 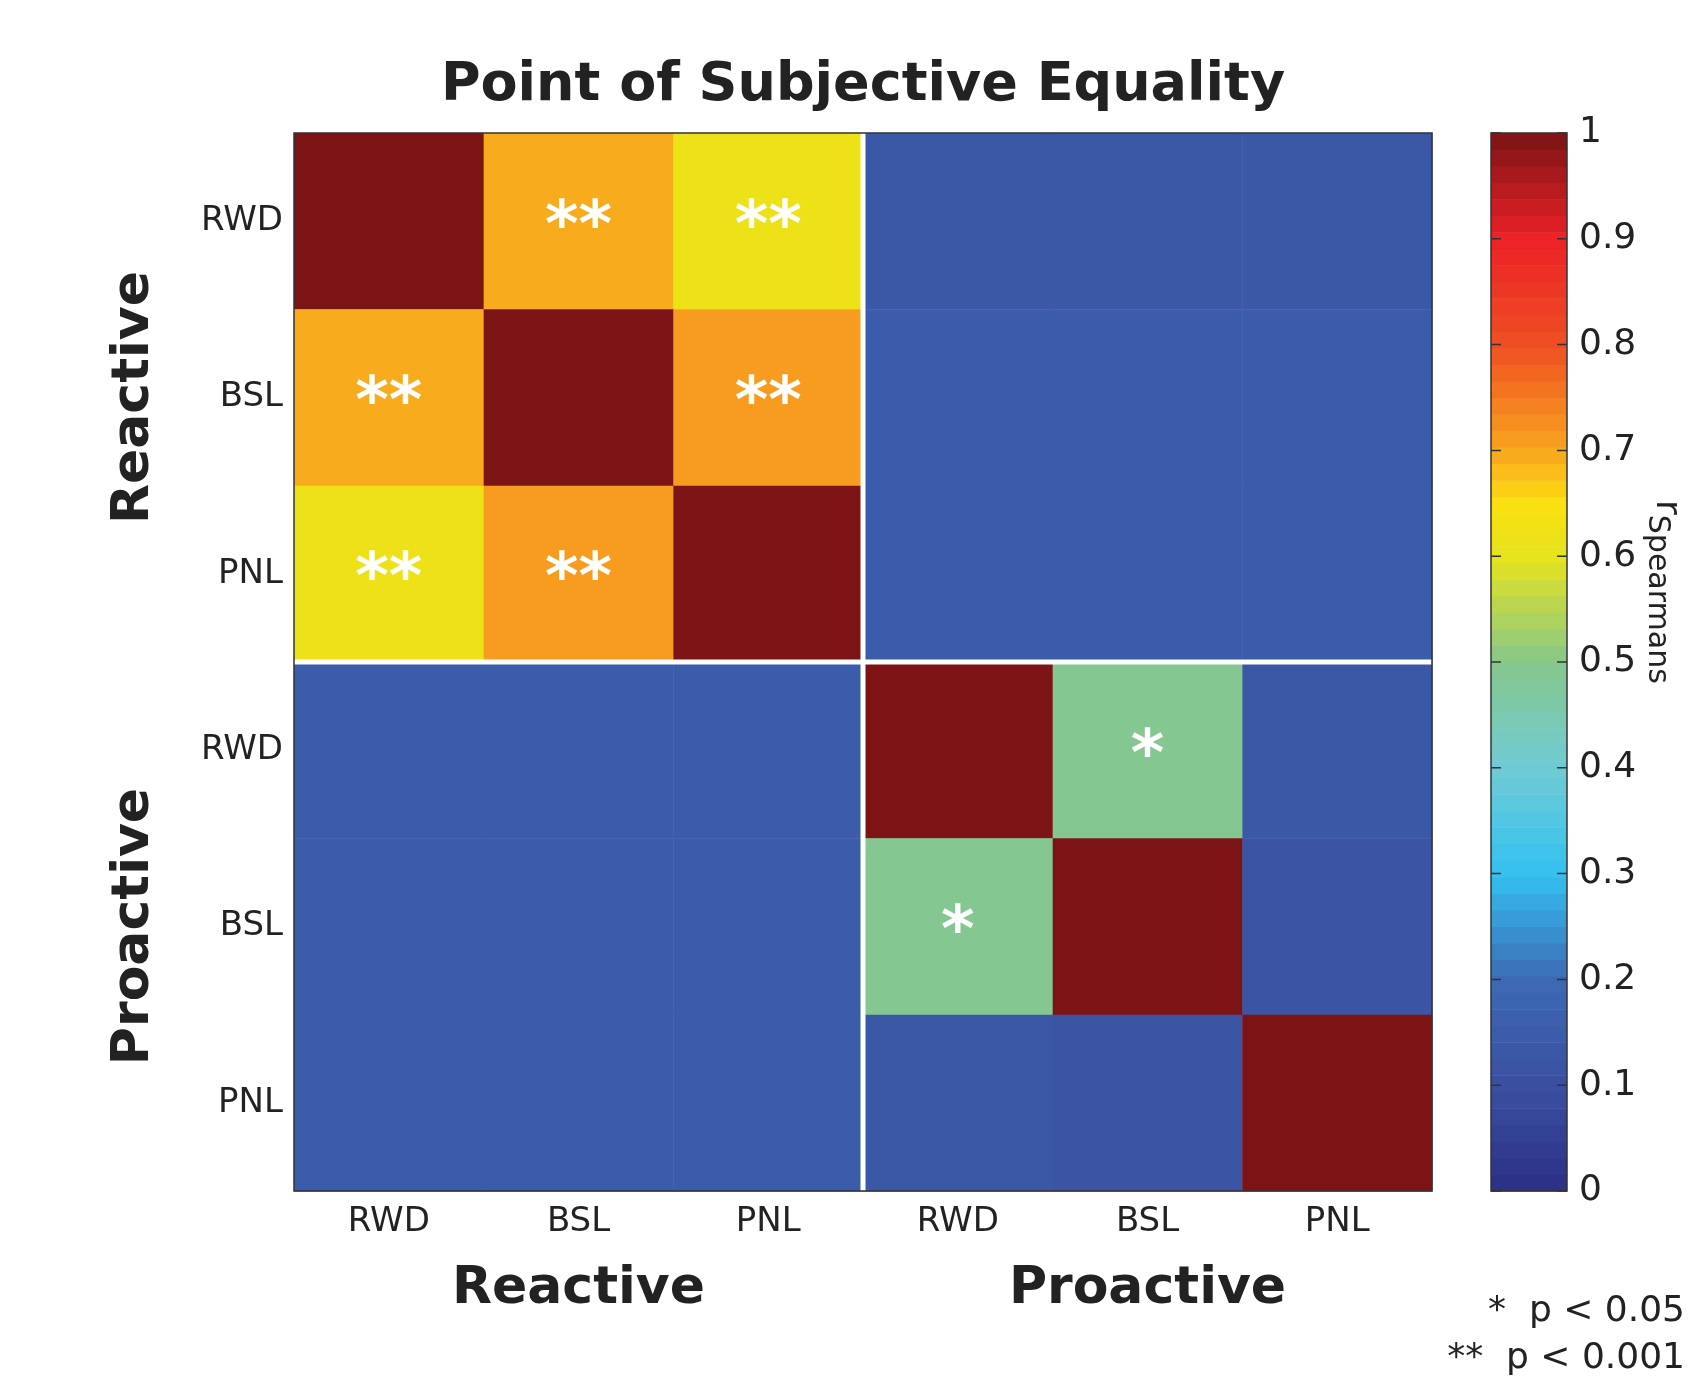 I want to click on text: * p < 0.05, so click(x=1586, y=1308).